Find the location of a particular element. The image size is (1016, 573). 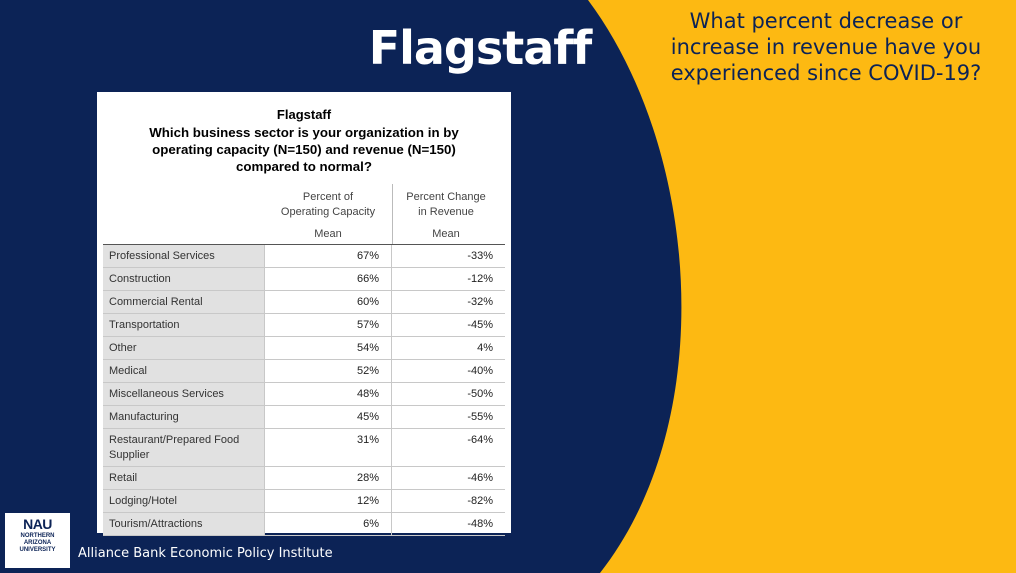

logo-line: ARIZONA is located at coordinates (37, 543).